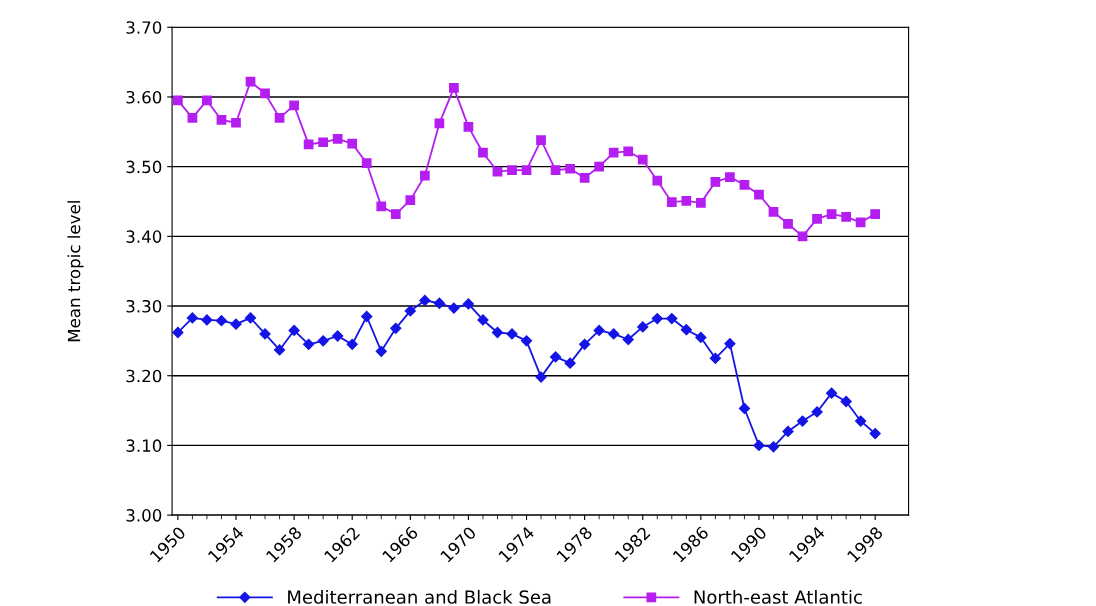  What do you see at coordinates (75, 271) in the screenshot?
I see `y-axis-title: Mean tropic level` at bounding box center [75, 271].